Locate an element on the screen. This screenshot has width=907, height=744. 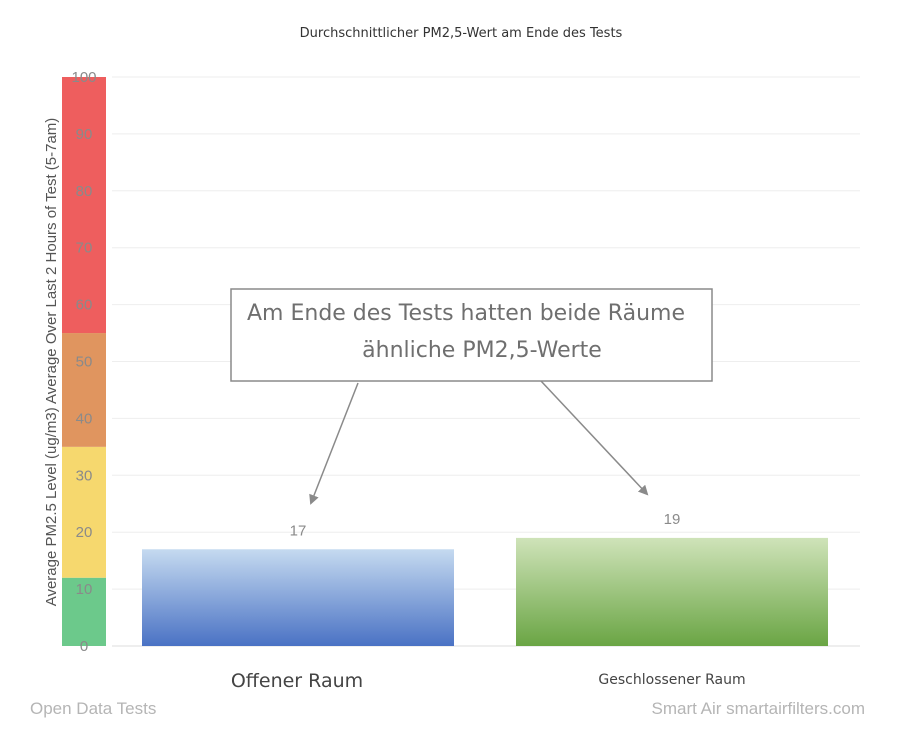
y-tick-label: 80 is located at coordinates (84, 191).